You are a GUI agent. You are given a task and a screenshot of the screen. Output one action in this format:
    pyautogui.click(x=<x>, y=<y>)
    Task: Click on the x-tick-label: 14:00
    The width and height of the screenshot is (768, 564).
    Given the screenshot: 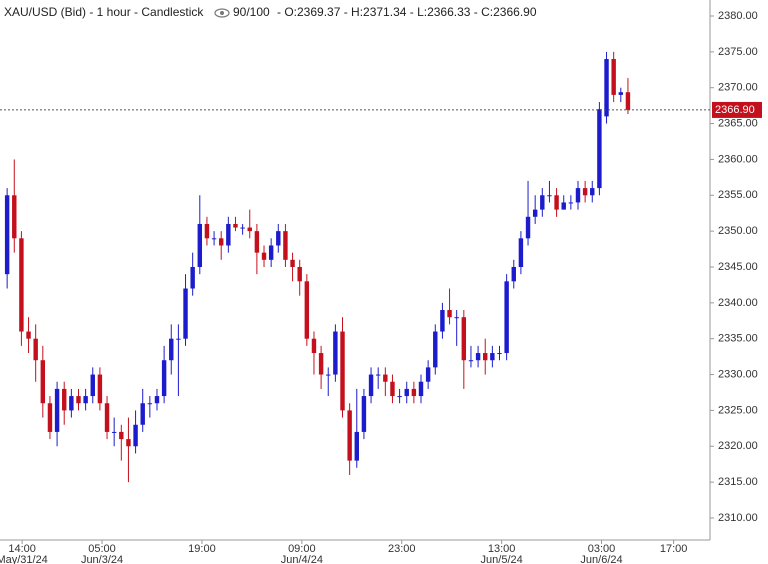 What is the action you would take?
    pyautogui.click(x=22, y=549)
    